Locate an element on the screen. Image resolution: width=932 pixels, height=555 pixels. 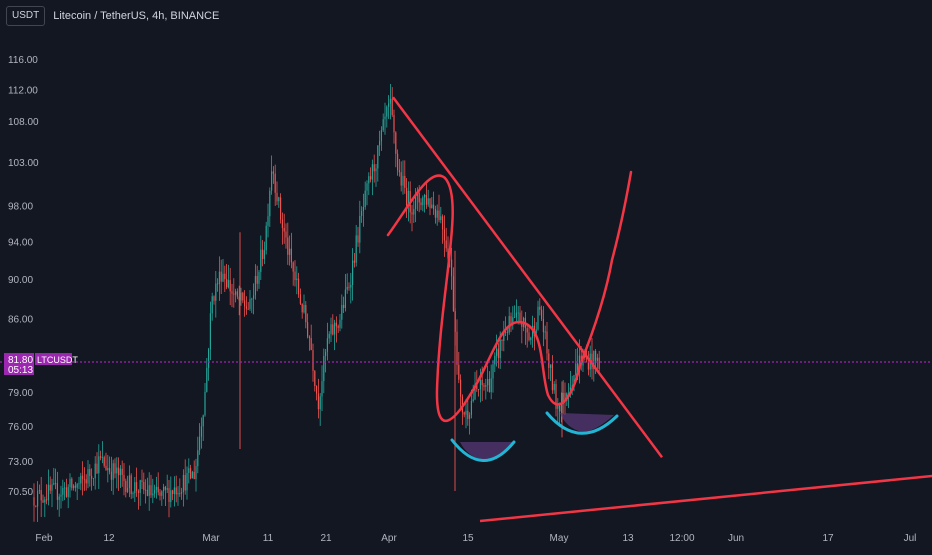
last-price-value: 81.80 is located at coordinates (20, 360).